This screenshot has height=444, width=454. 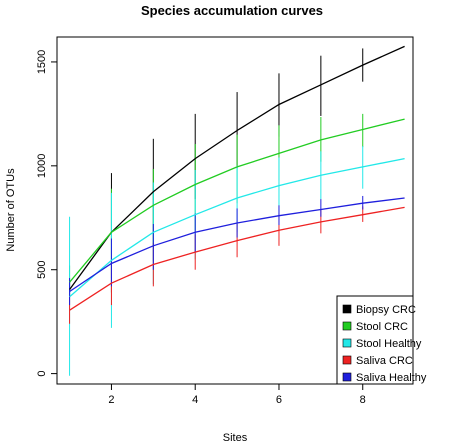 What do you see at coordinates (111, 400) in the screenshot?
I see `x-tick-label: 2` at bounding box center [111, 400].